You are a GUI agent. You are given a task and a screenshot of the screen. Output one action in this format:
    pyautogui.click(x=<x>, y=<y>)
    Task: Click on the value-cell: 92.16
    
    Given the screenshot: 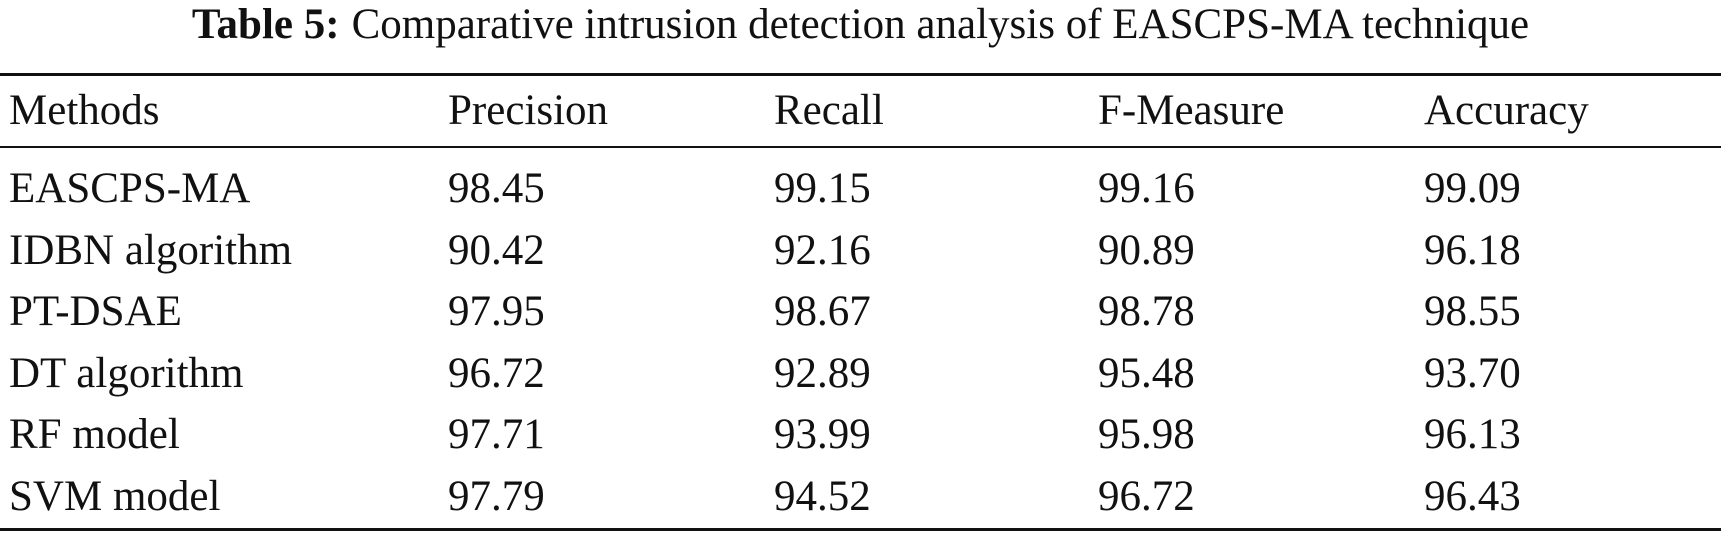 What is the action you would take?
    pyautogui.click(x=822, y=250)
    